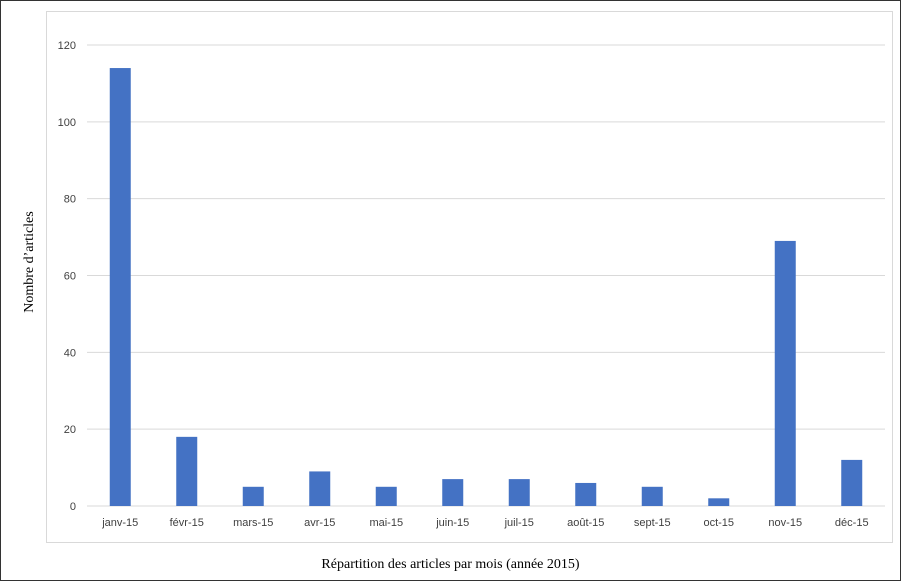 The height and width of the screenshot is (581, 901). What do you see at coordinates (187, 523) in the screenshot?
I see `x-tick-label: févr-15` at bounding box center [187, 523].